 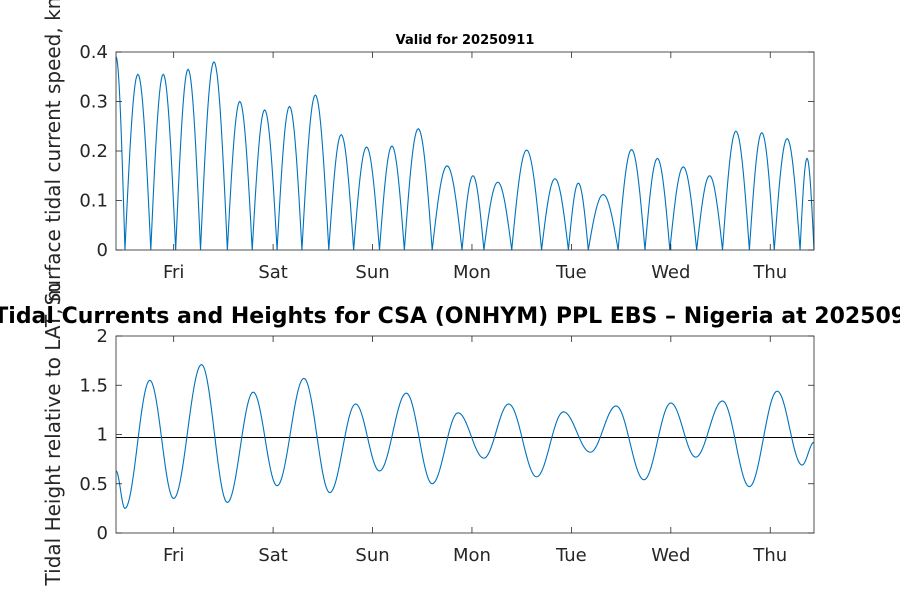 I want to click on y-axis-label: Surface tidal current speed, kn, so click(x=53, y=152).